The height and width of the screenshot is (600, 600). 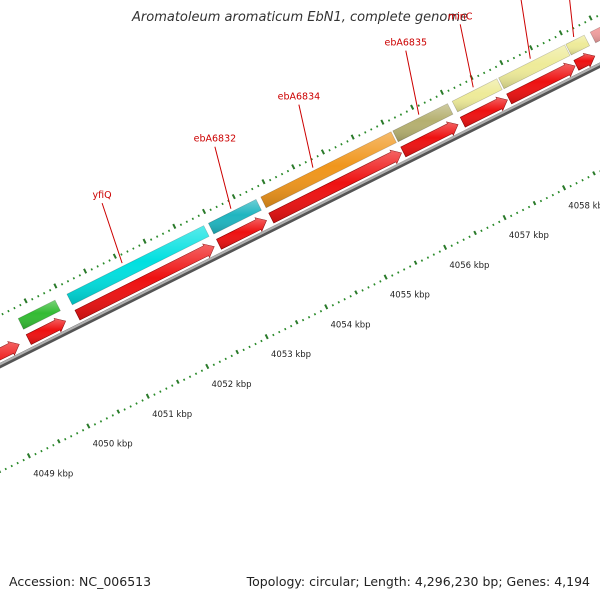 I want to click on gene-label-minC: minC, so click(x=460, y=16).